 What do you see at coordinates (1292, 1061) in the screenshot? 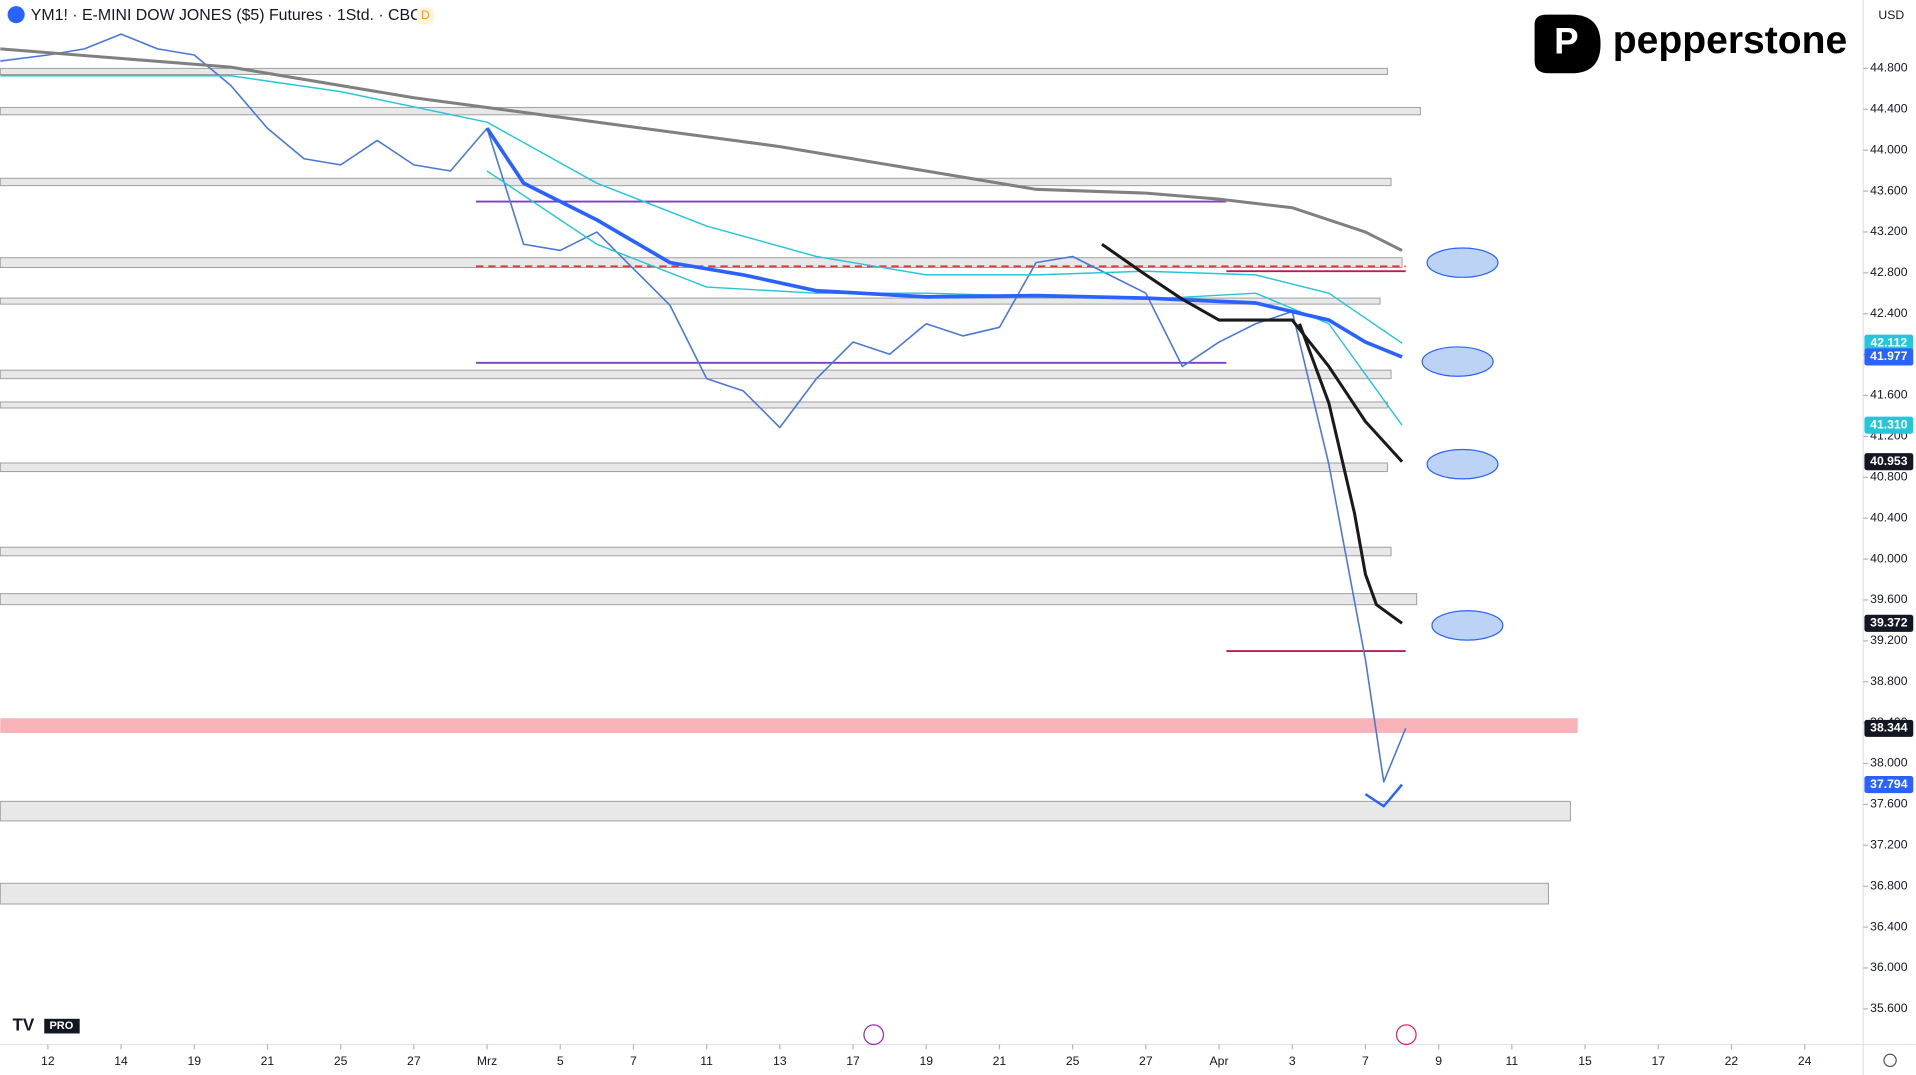
I see `x-tick-label: 3` at bounding box center [1292, 1061].